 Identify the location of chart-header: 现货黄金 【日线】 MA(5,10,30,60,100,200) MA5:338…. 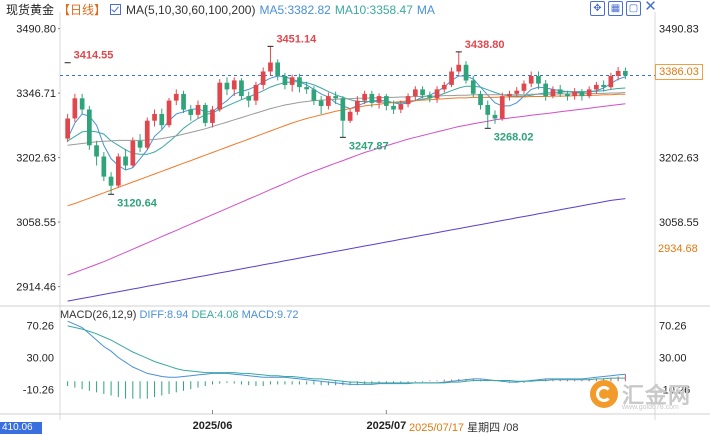
(220, 9).